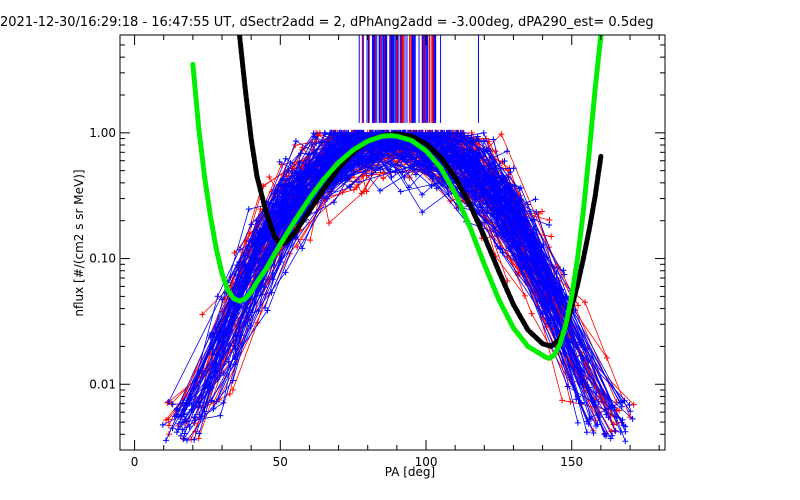 Image resolution: width=800 pixels, height=500 pixels. Describe the element at coordinates (102, 259) in the screenshot. I see `y-tick-label: 0.10` at that location.